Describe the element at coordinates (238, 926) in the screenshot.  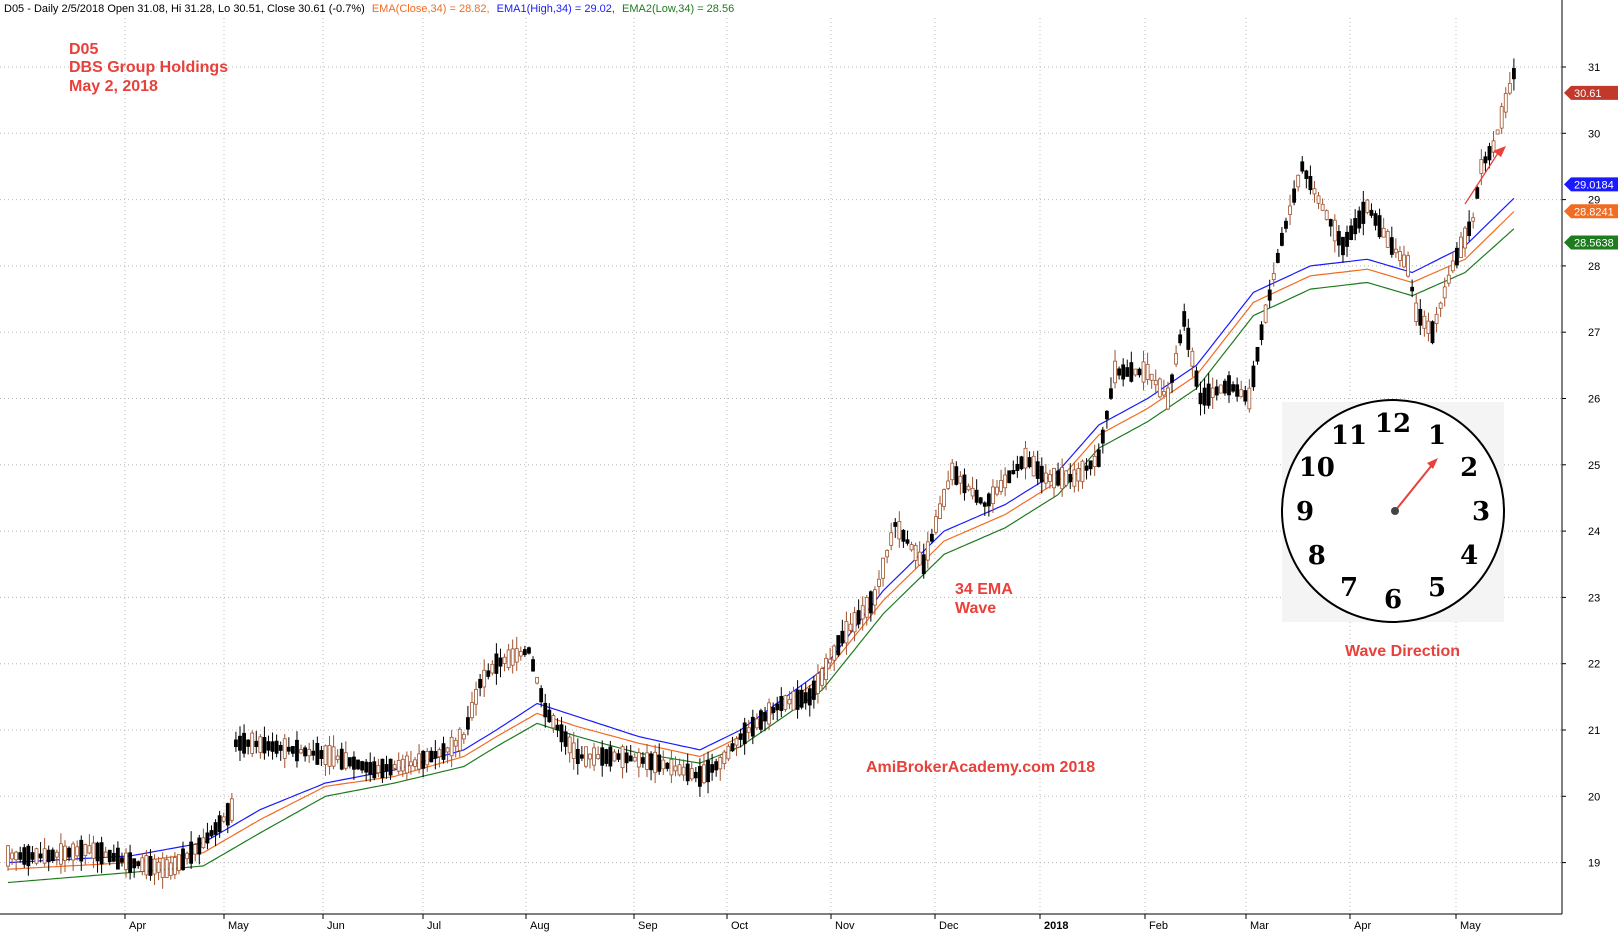
I see `x-month-label: May` at that location.